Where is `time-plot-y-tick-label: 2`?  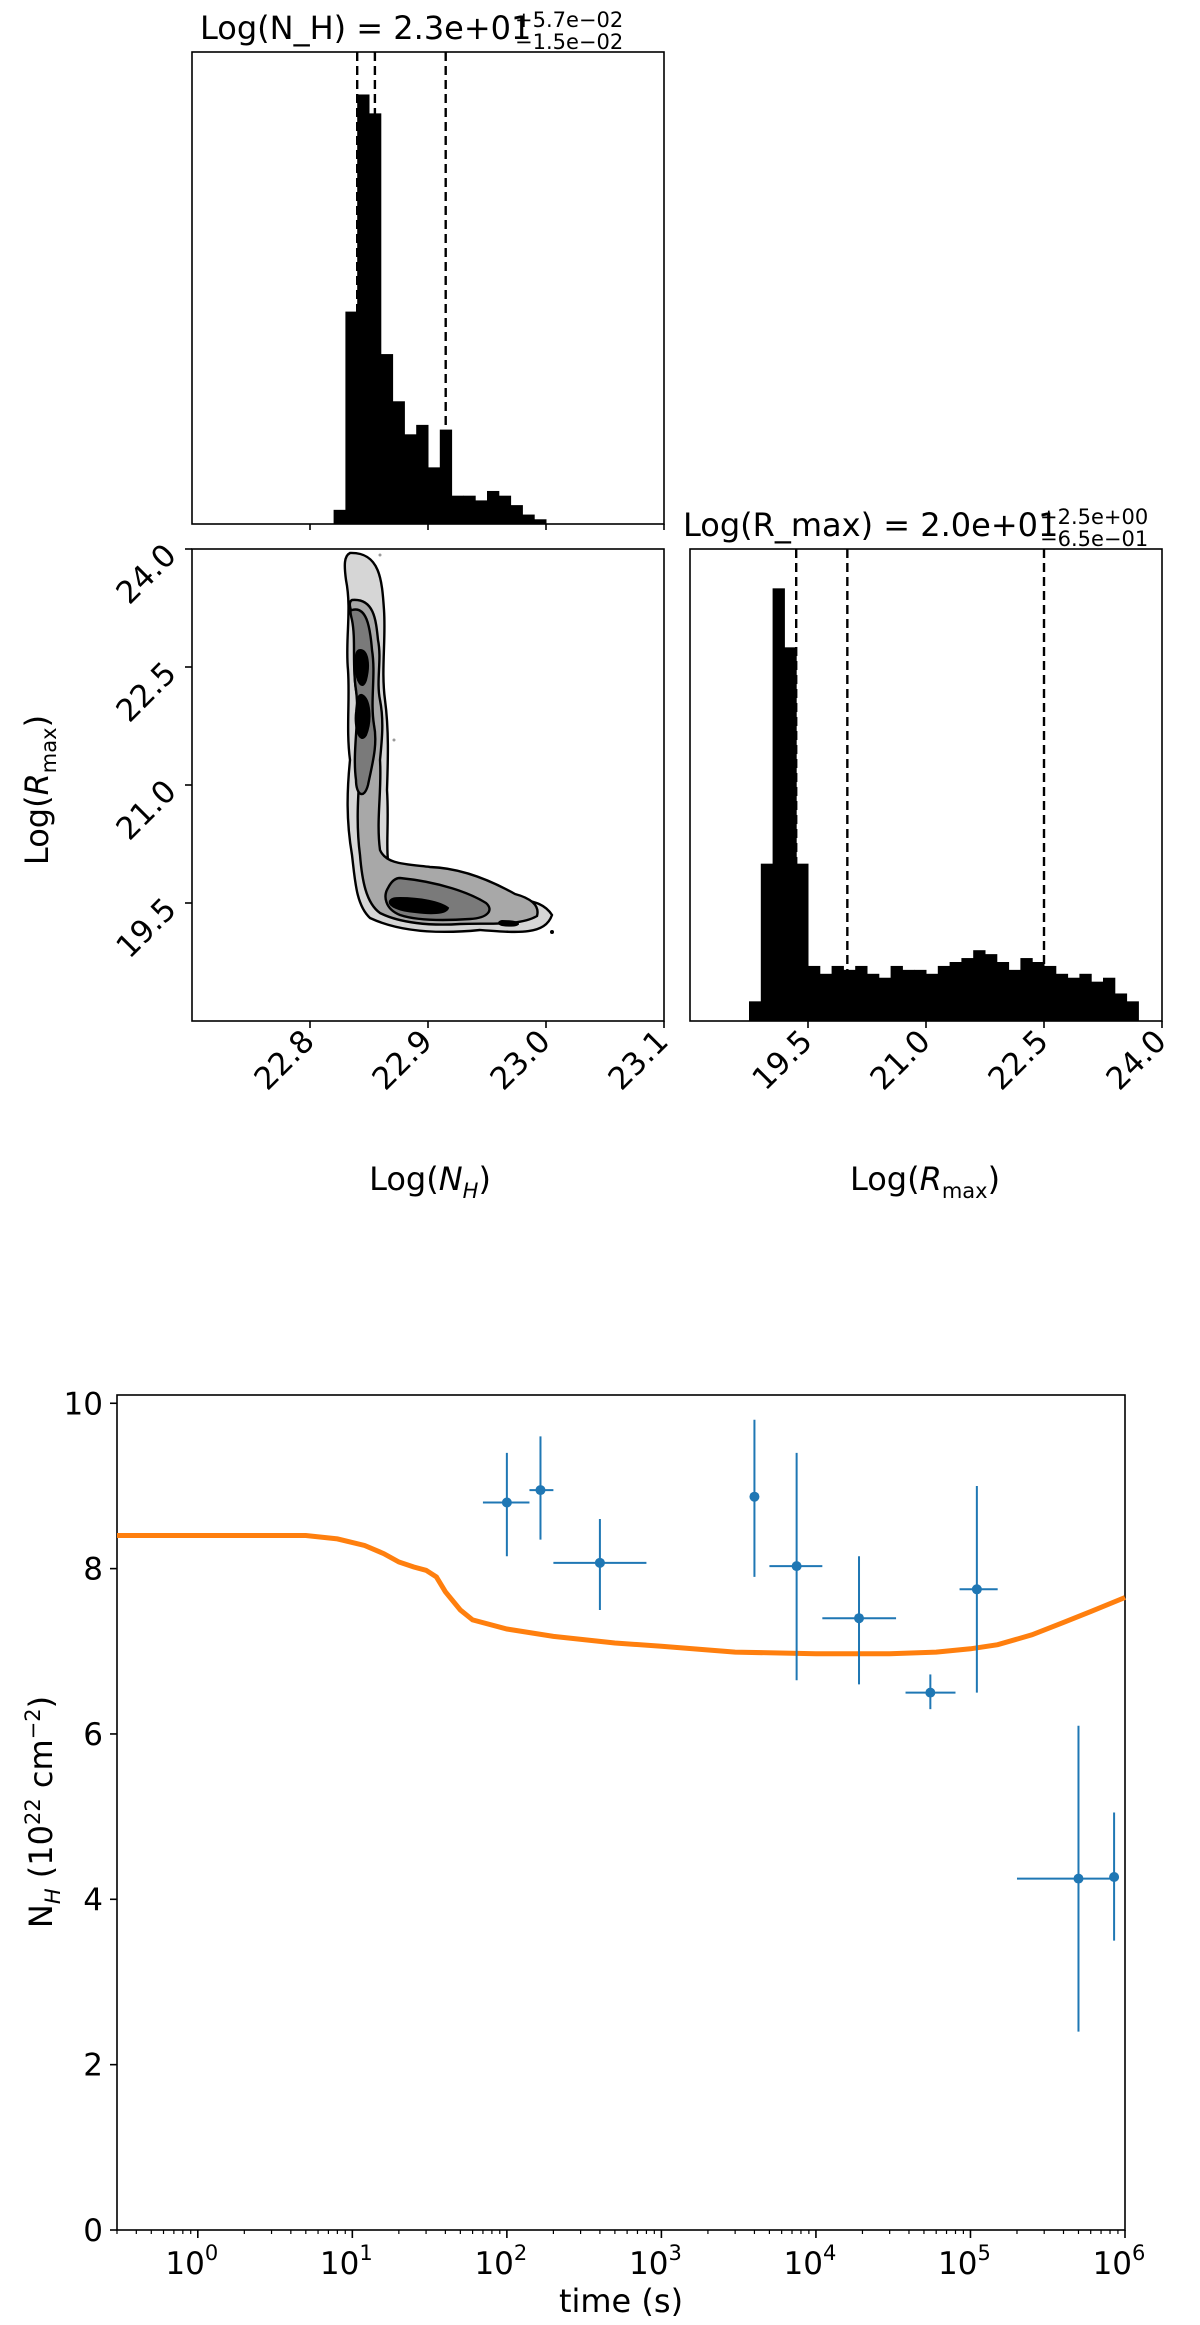
time-plot-y-tick-label: 2 is located at coordinates (93, 2066).